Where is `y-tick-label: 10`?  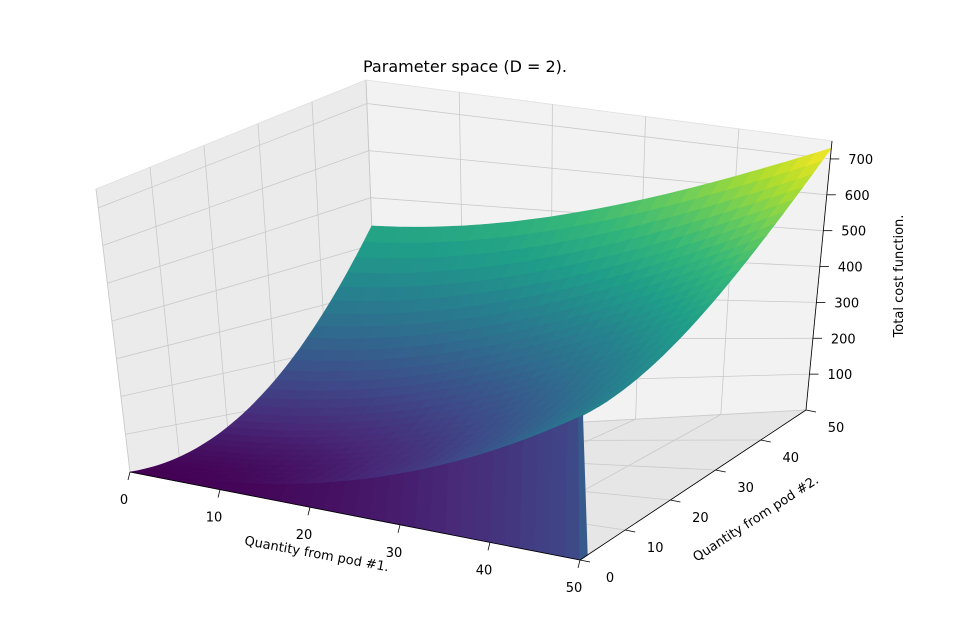
y-tick-label: 10 is located at coordinates (655, 548).